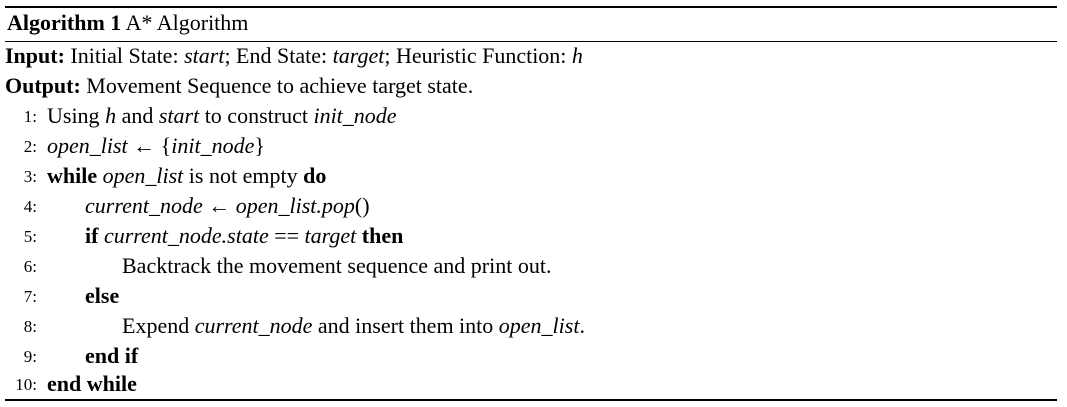  I want to click on code-line-4: 4: current_node ← open_list.pop(), so click(525, 208).